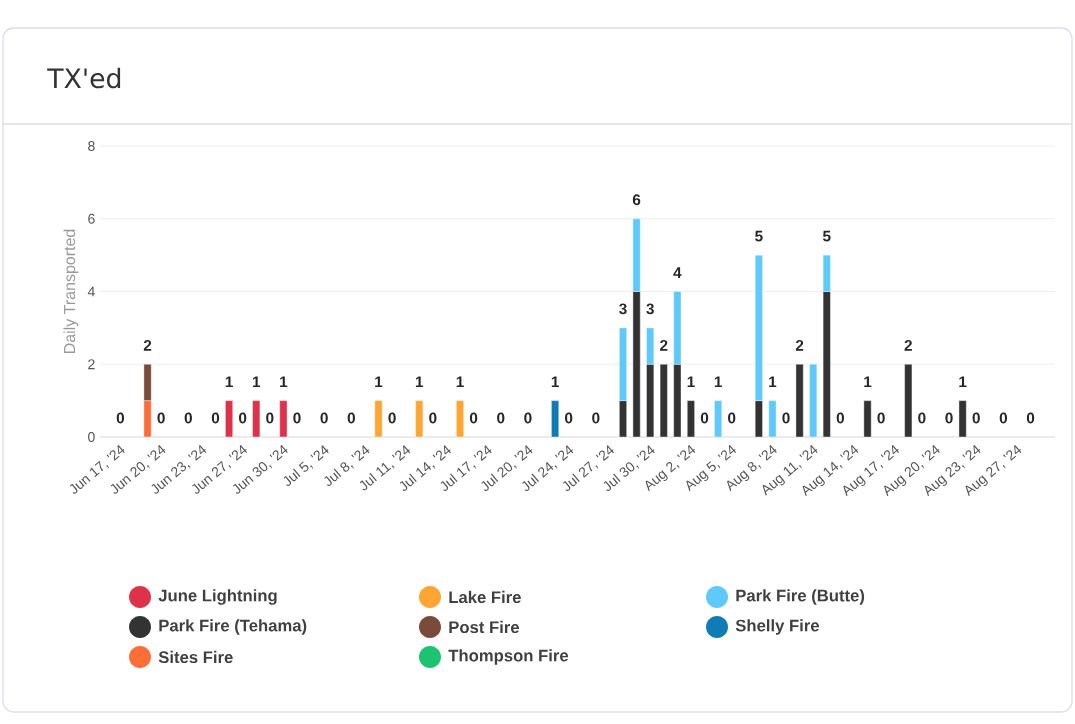 The height and width of the screenshot is (724, 1075). Describe the element at coordinates (485, 597) in the screenshot. I see `legend-label: Lake Fire` at that location.